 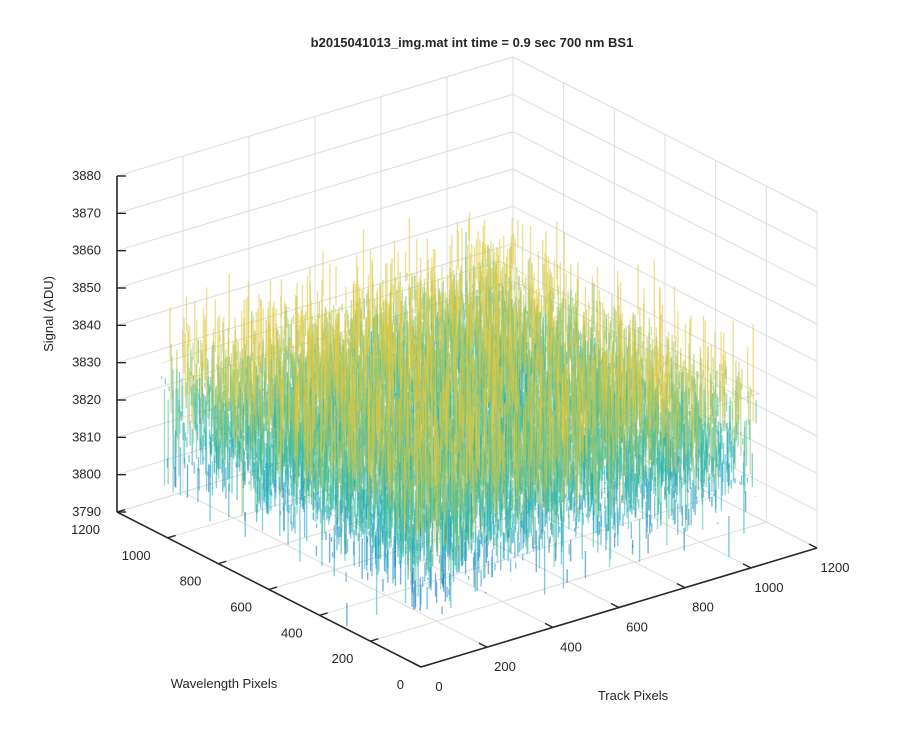 I want to click on floor-grid-line, so click(x=335, y=569).